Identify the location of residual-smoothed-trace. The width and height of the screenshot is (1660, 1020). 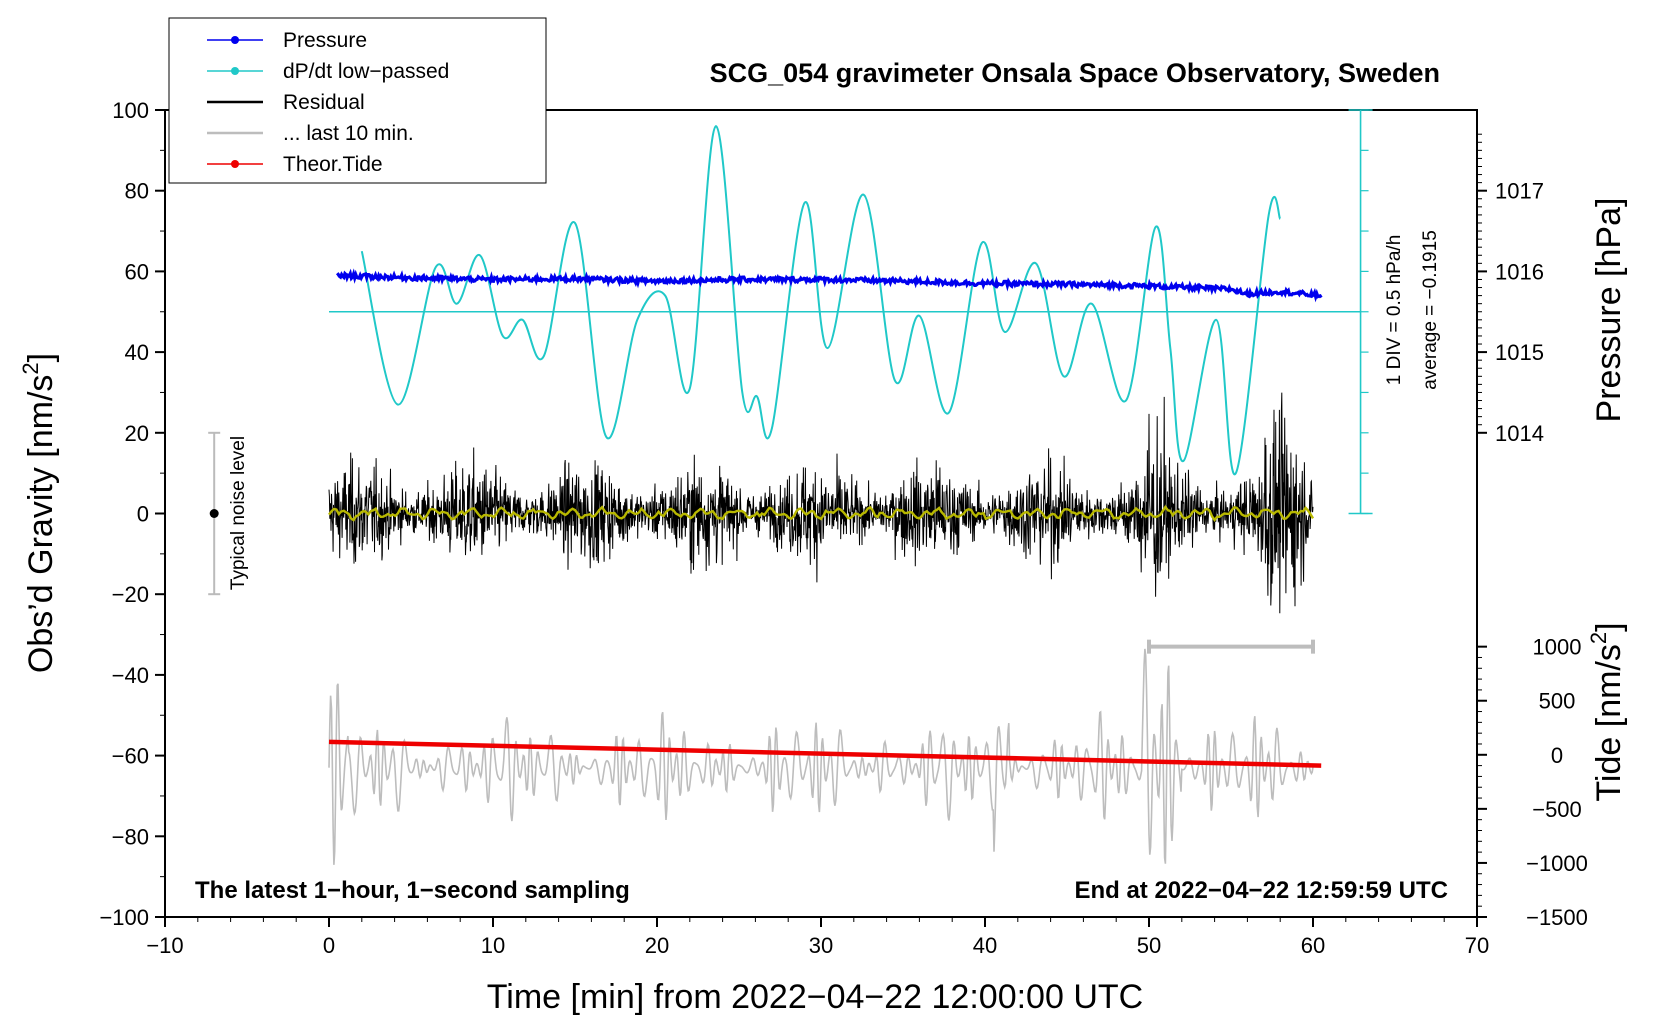
(821, 513).